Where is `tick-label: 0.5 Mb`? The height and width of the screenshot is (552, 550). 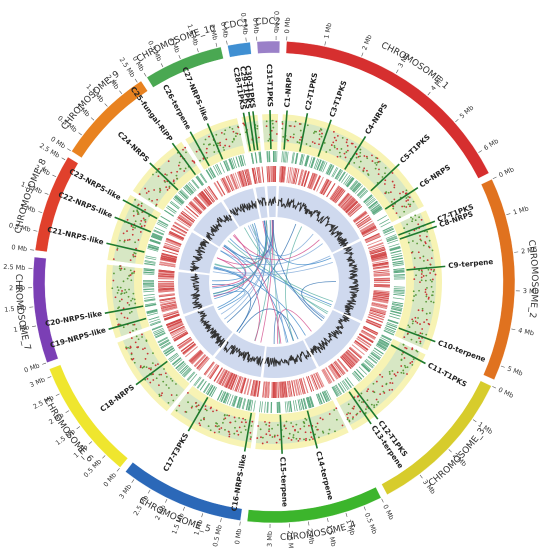
tick-label: 0.5 Mb is located at coordinates (217, 535).